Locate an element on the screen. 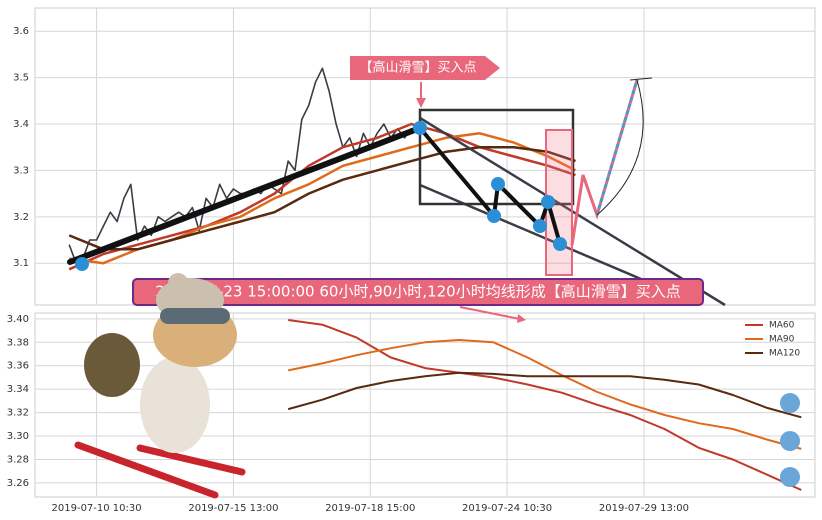 Image resolution: width=822 pixels, height=520 pixels. legend-label: MA90 is located at coordinates (782, 340).